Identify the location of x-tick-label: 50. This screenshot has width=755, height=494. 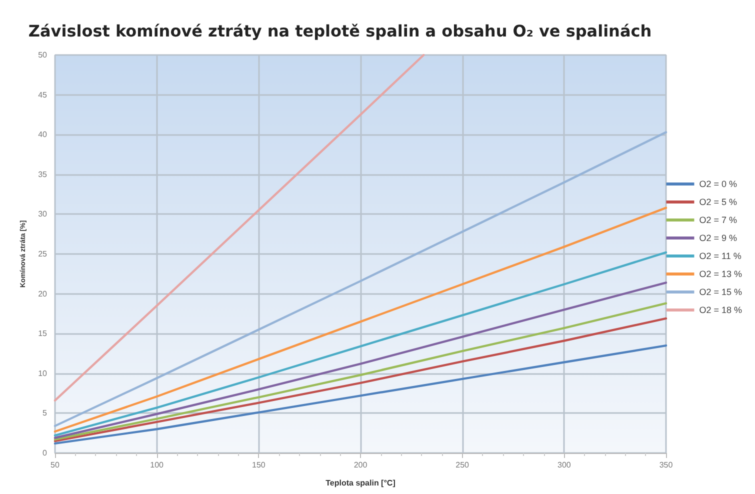
(55, 465).